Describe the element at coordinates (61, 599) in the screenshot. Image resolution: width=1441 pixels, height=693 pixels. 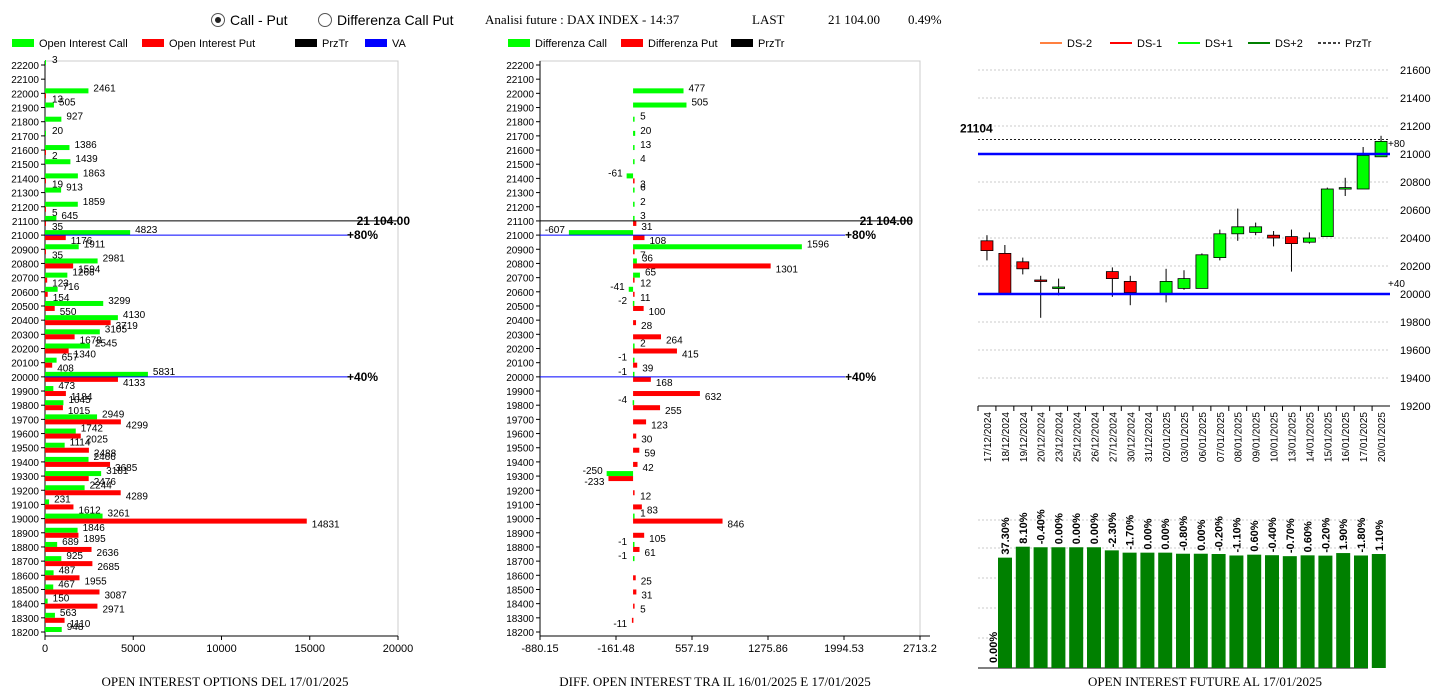
I see `call-value: 150` at that location.